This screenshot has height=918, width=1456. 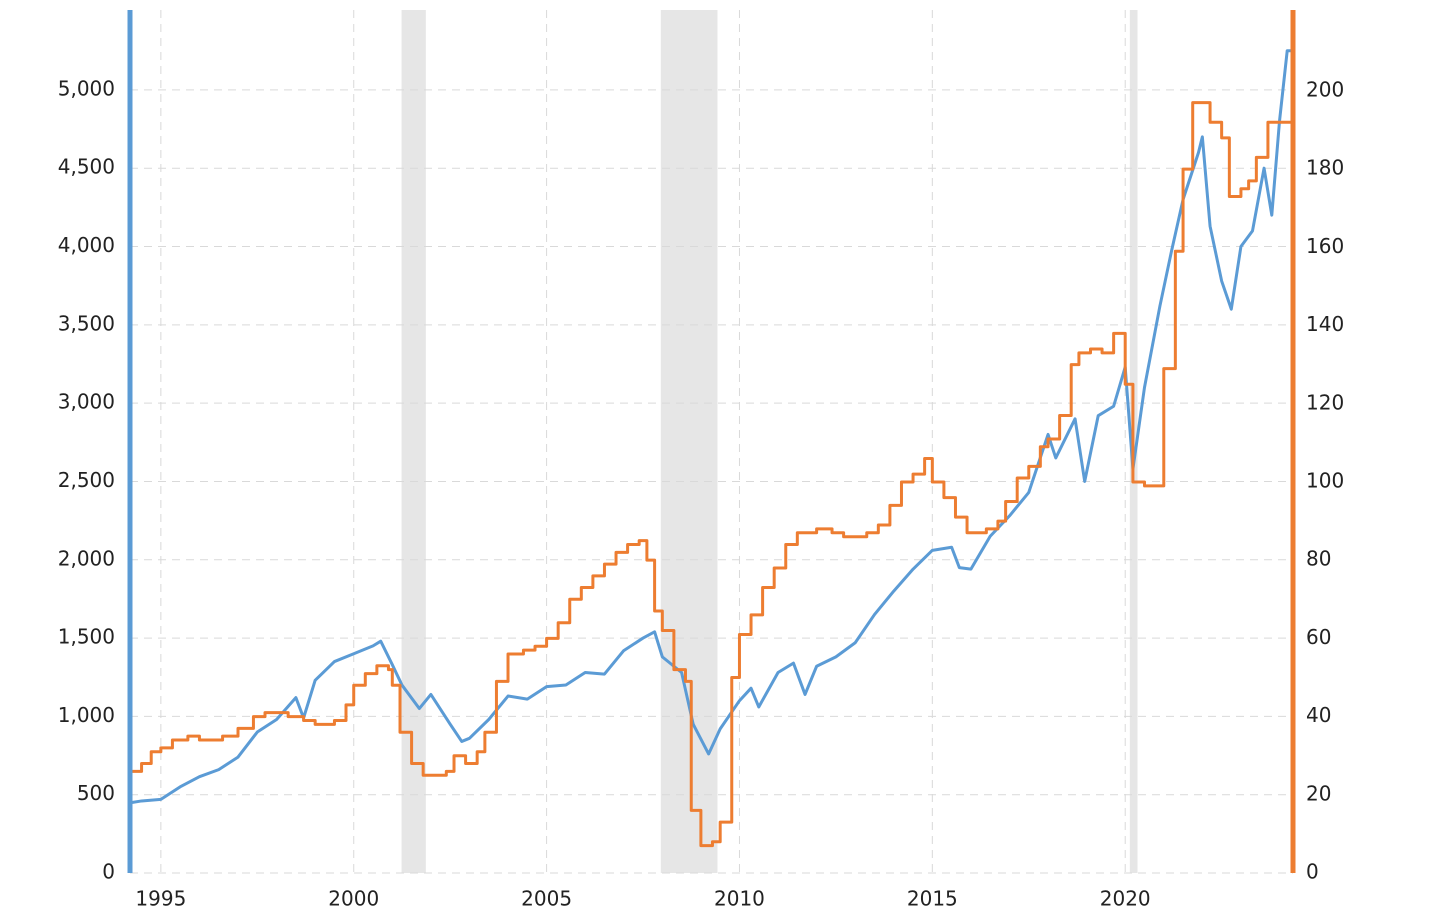 I want to click on y2-tick-label: 120, so click(x=1325, y=402).